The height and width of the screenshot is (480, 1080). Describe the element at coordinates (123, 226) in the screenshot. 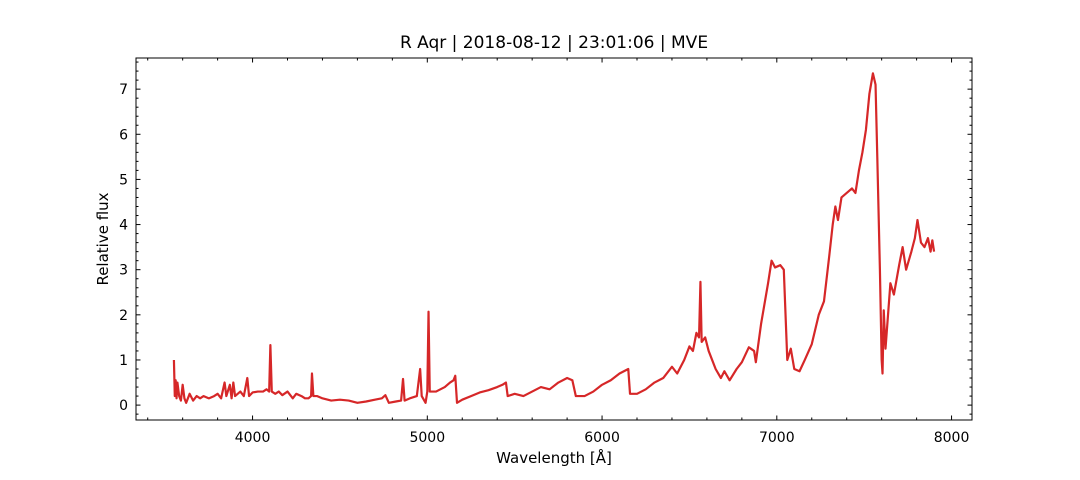

I see `y-tick-label: 4` at that location.